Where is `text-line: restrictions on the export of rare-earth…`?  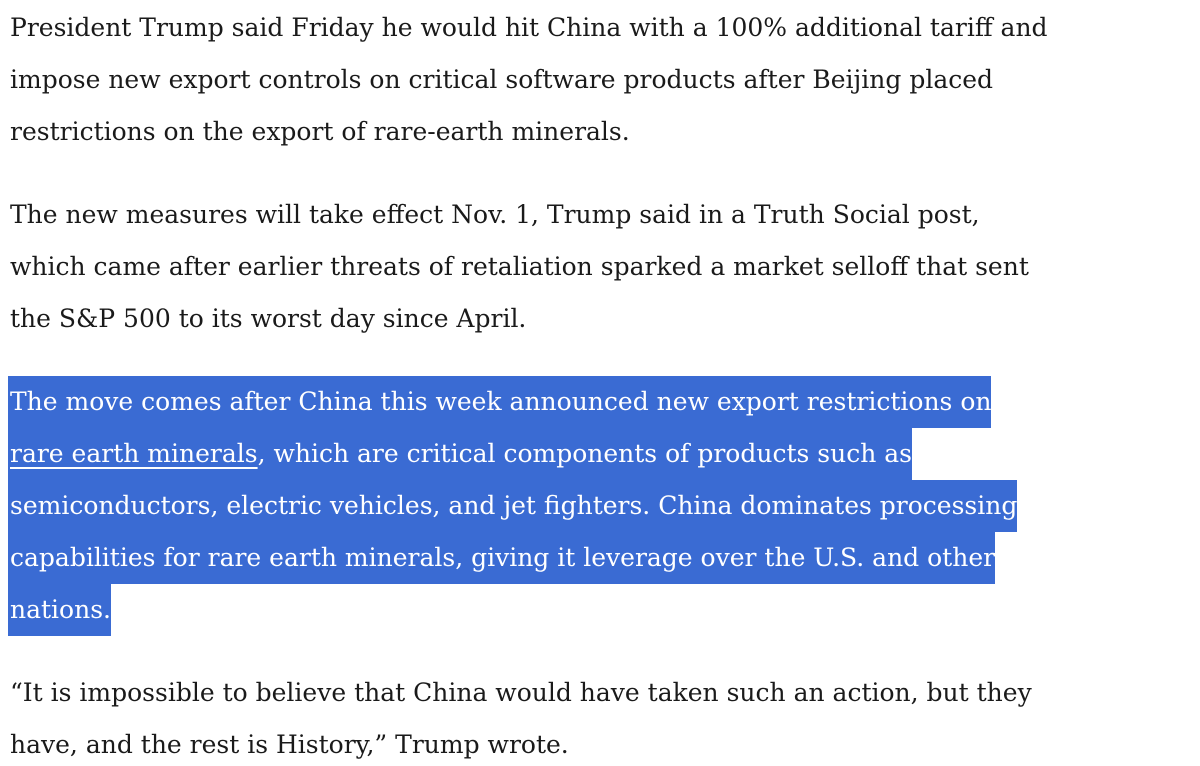 text-line: restrictions on the export of rare-earth… is located at coordinates (320, 131).